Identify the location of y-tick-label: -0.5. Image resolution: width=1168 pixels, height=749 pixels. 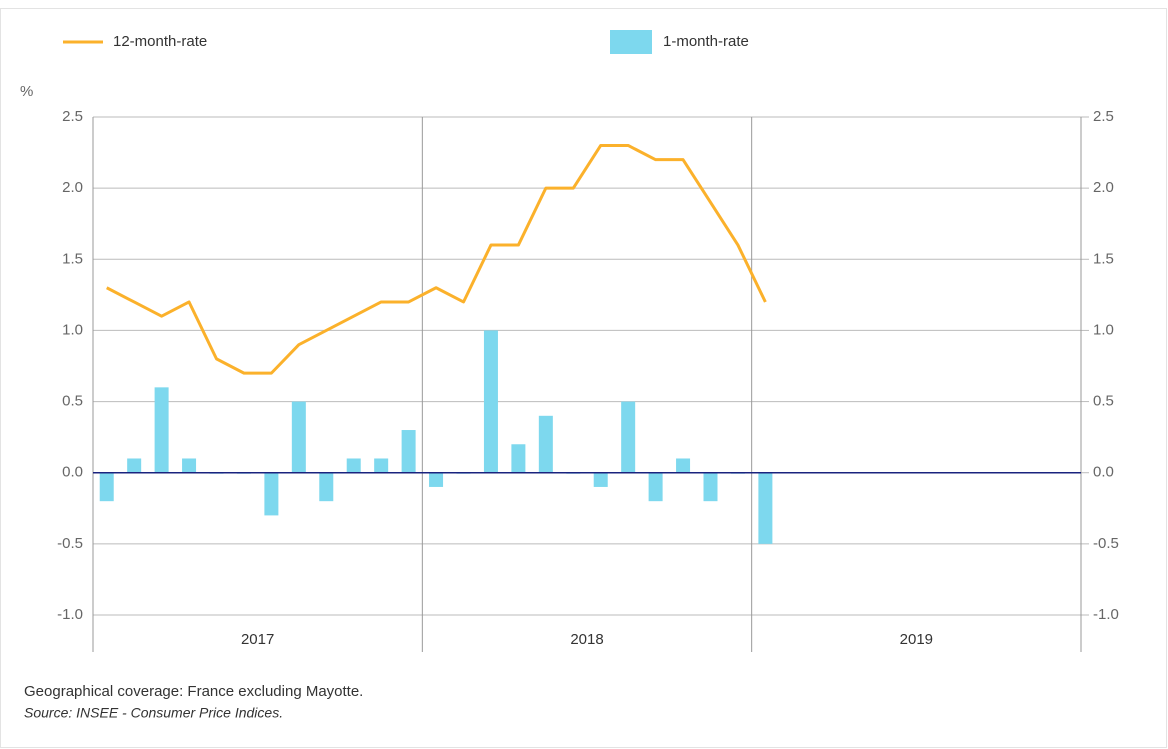
(70, 543).